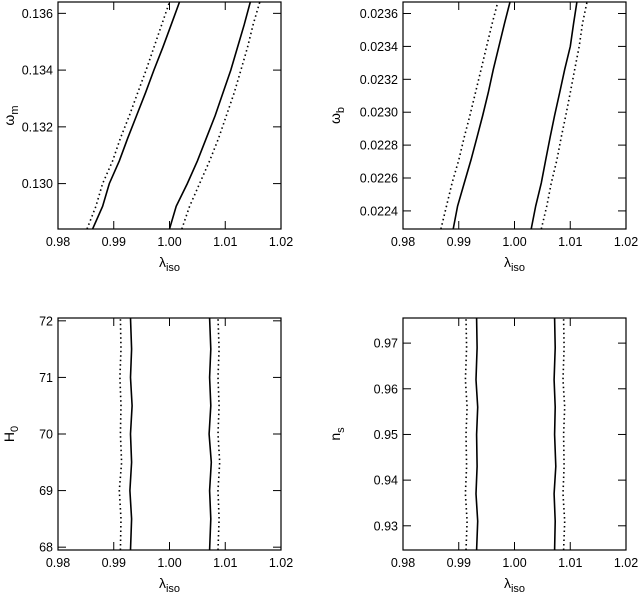  I want to click on y-tick-label: 0.0232, so click(379, 80).